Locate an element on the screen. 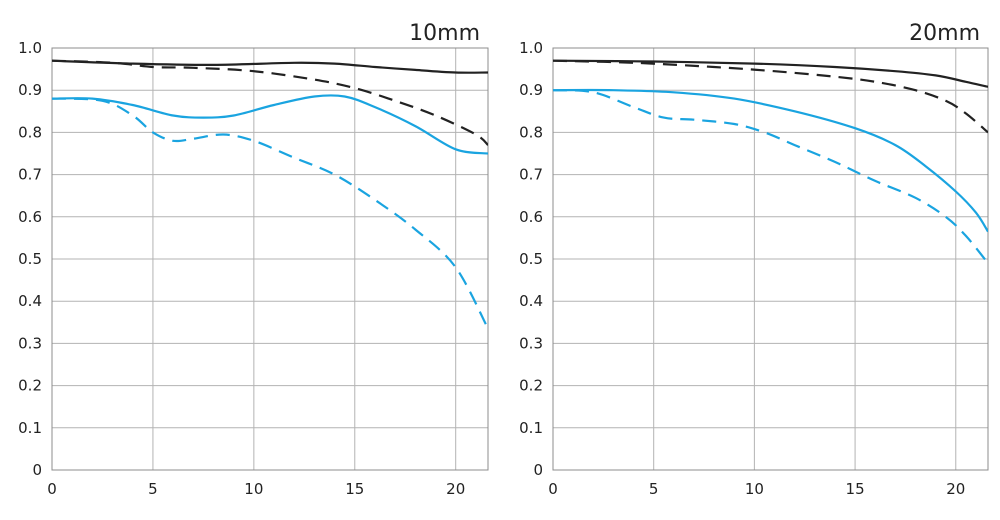  series-line-blue-dashed is located at coordinates (770, 176).